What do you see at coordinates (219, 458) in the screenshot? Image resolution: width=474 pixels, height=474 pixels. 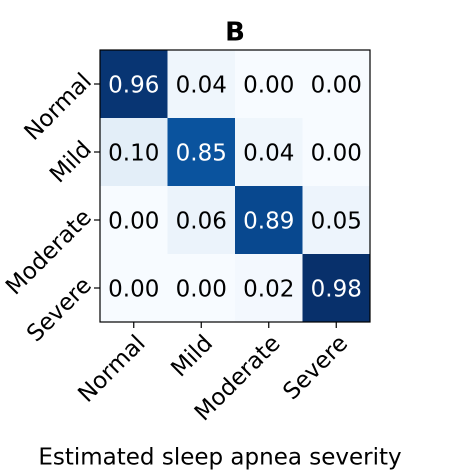 I see `x-axis-label: Estimated sleep apnea severity` at bounding box center [219, 458].